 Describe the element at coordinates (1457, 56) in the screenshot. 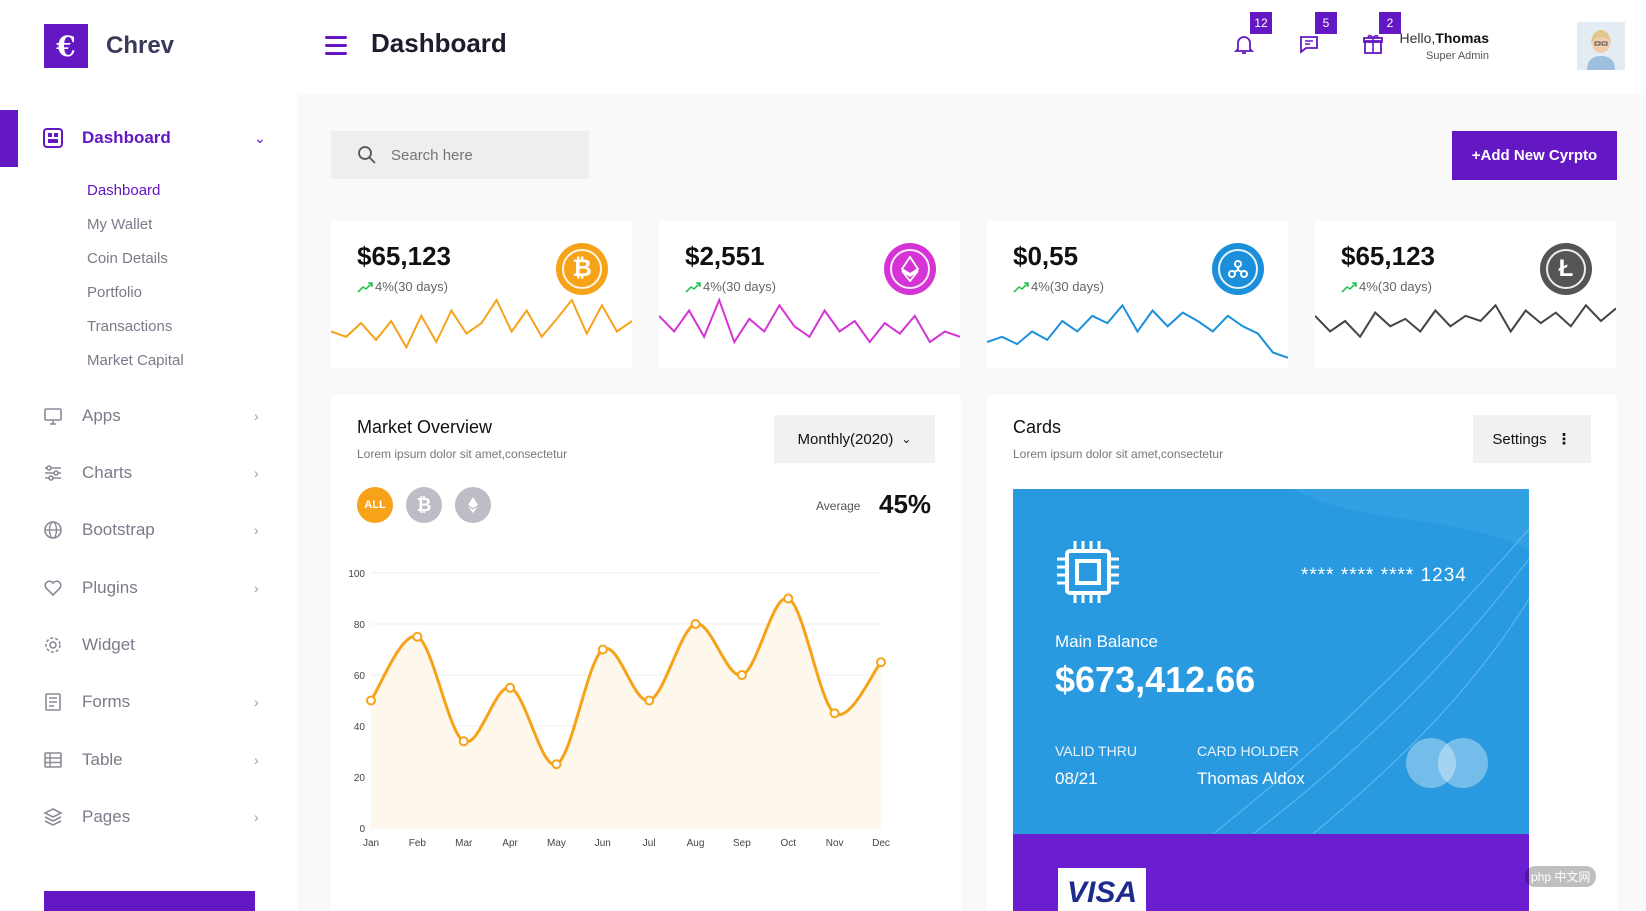

I see `user-role: Super Admin` at that location.